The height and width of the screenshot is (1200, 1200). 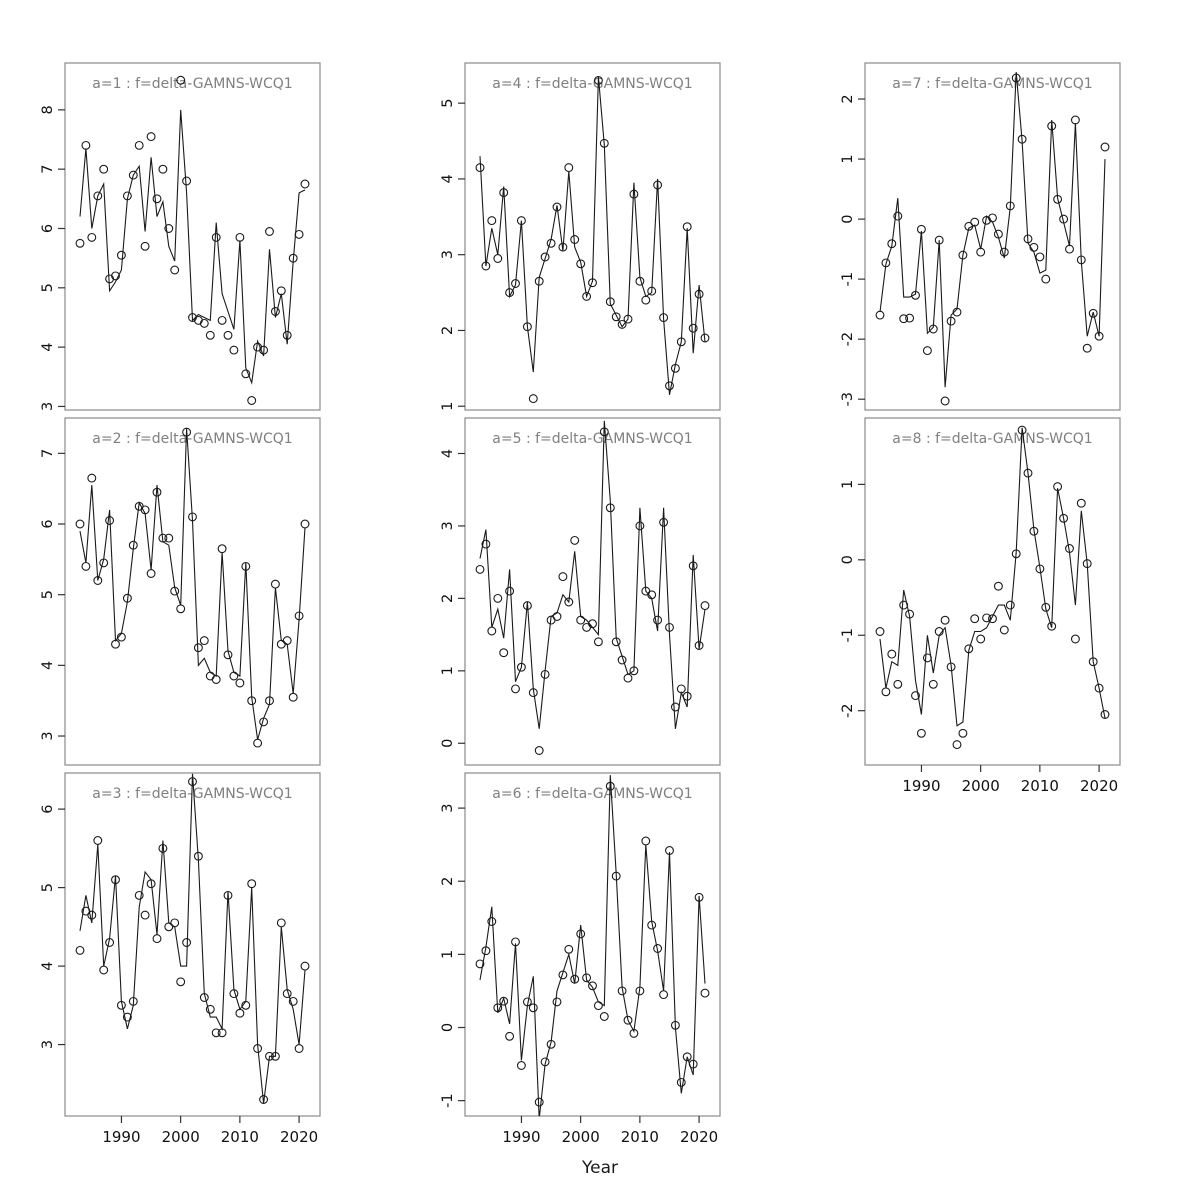 I want to click on panel-a2: a=2 : f=delta-GAMNS-WCQ1 3 4 5 6 7, so click(x=180, y=591).